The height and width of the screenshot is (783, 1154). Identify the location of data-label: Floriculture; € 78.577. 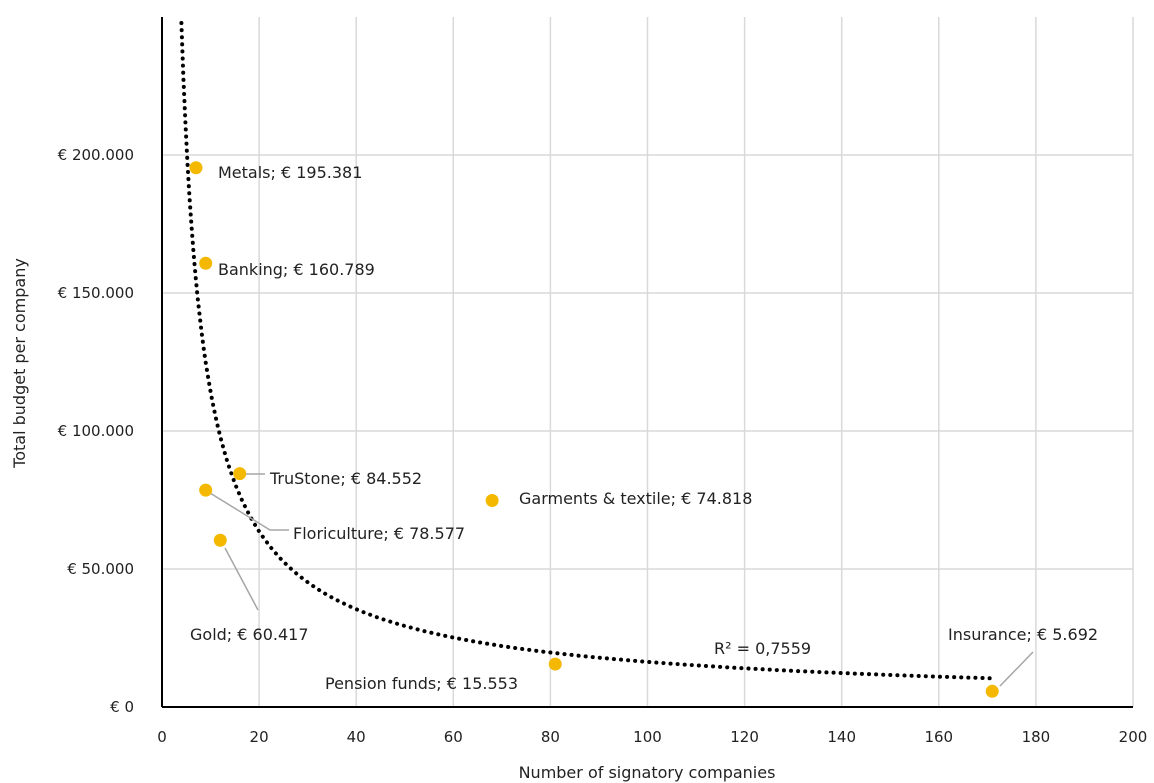
(379, 533).